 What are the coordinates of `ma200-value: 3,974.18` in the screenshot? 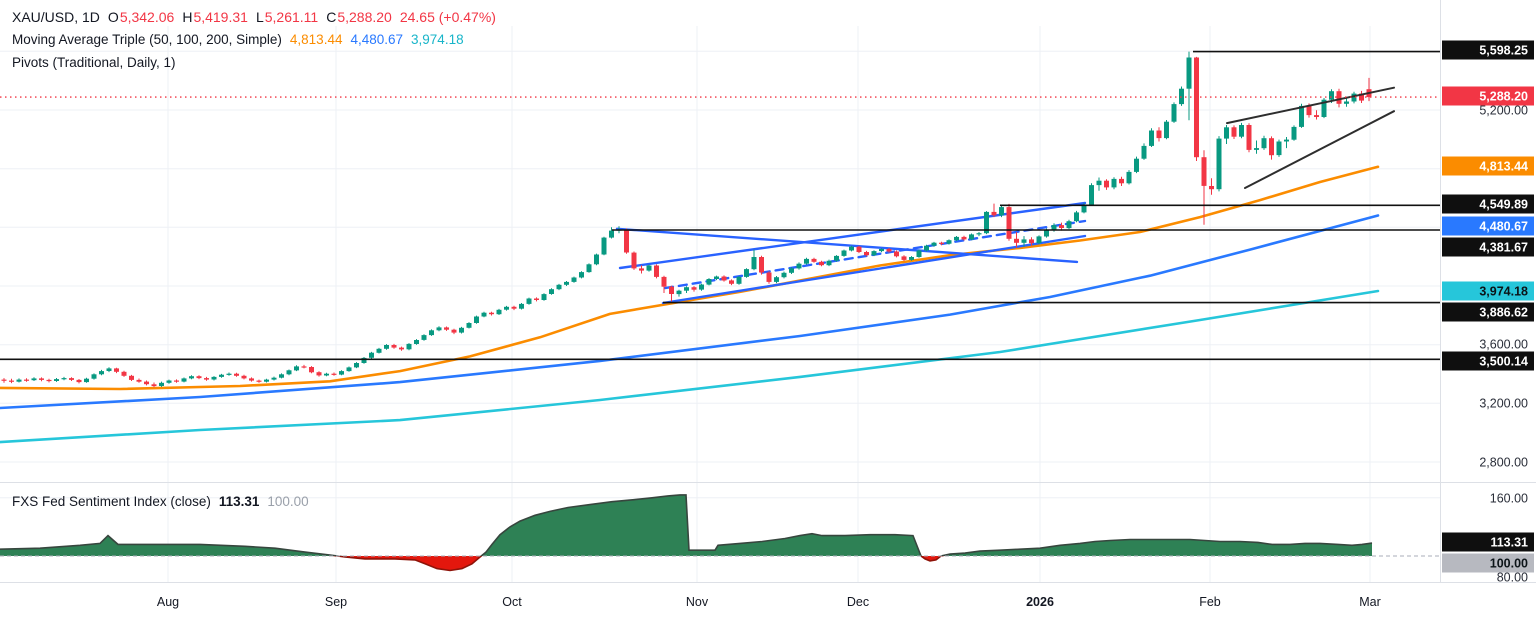 It's located at (437, 39).